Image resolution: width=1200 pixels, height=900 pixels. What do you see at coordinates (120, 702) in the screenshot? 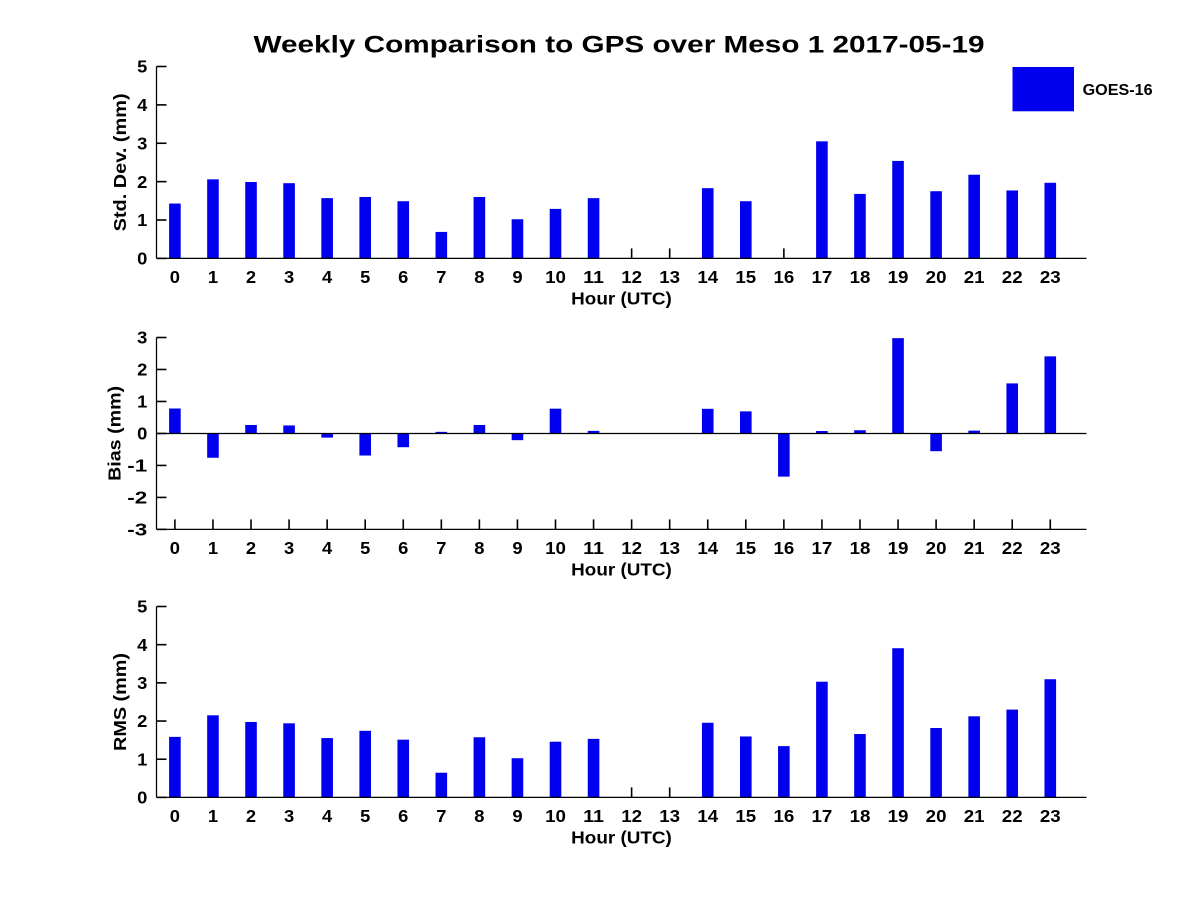
I see `svg-text: RMS (mm)` at bounding box center [120, 702].